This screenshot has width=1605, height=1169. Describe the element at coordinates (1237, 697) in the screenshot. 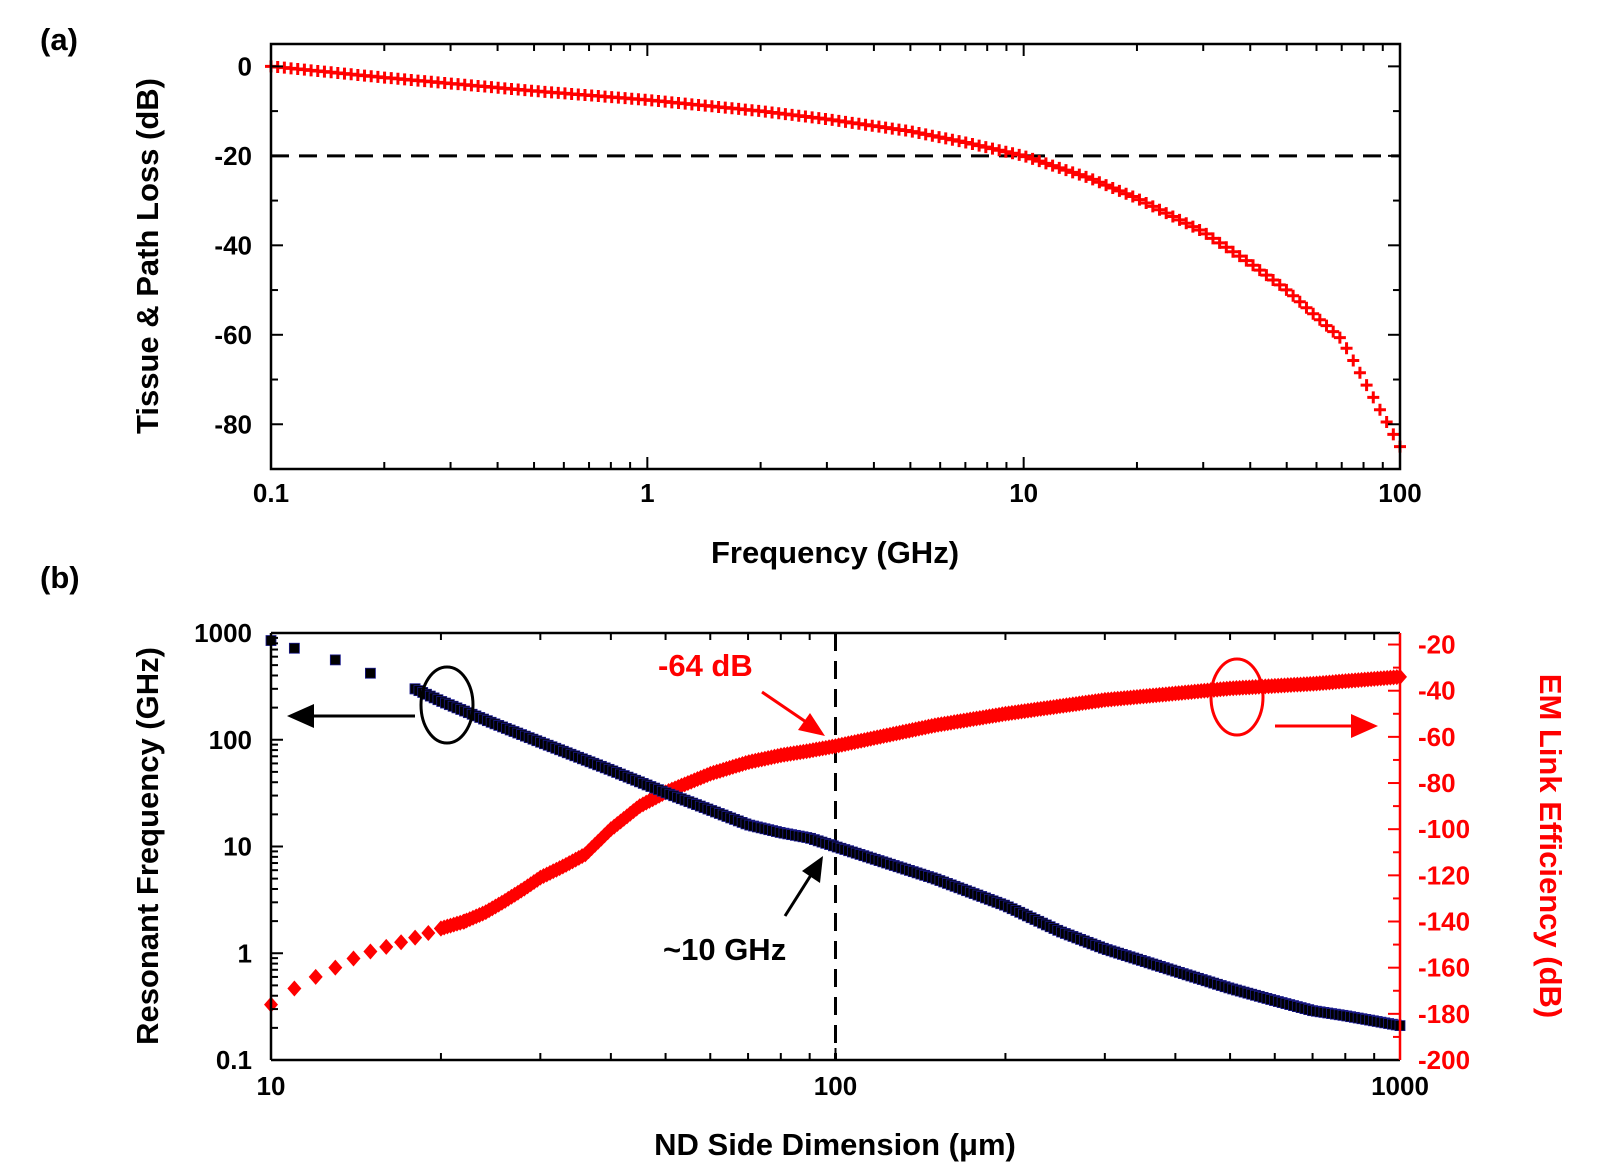

I see `right-axis-indicator-ellipse` at that location.